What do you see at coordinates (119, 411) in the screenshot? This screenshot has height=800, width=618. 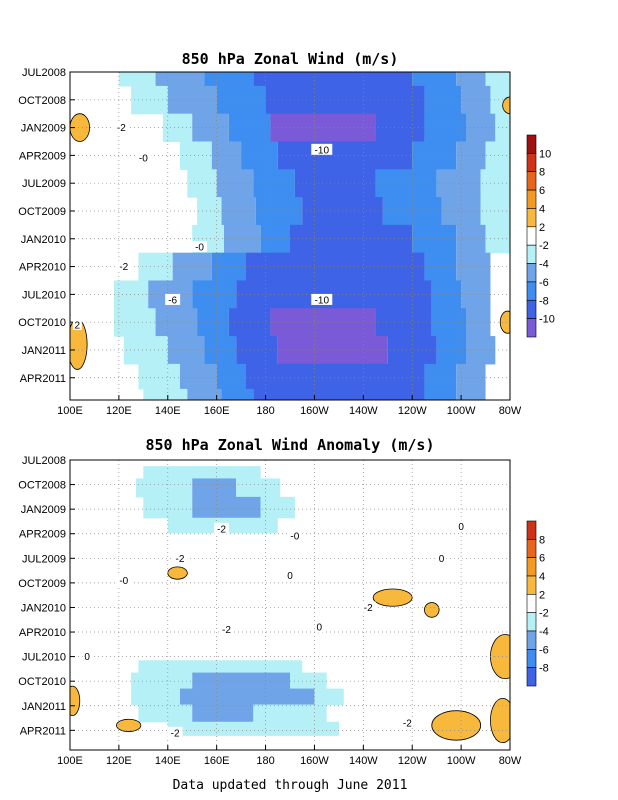 I see `x-tick-label: 120E` at bounding box center [119, 411].